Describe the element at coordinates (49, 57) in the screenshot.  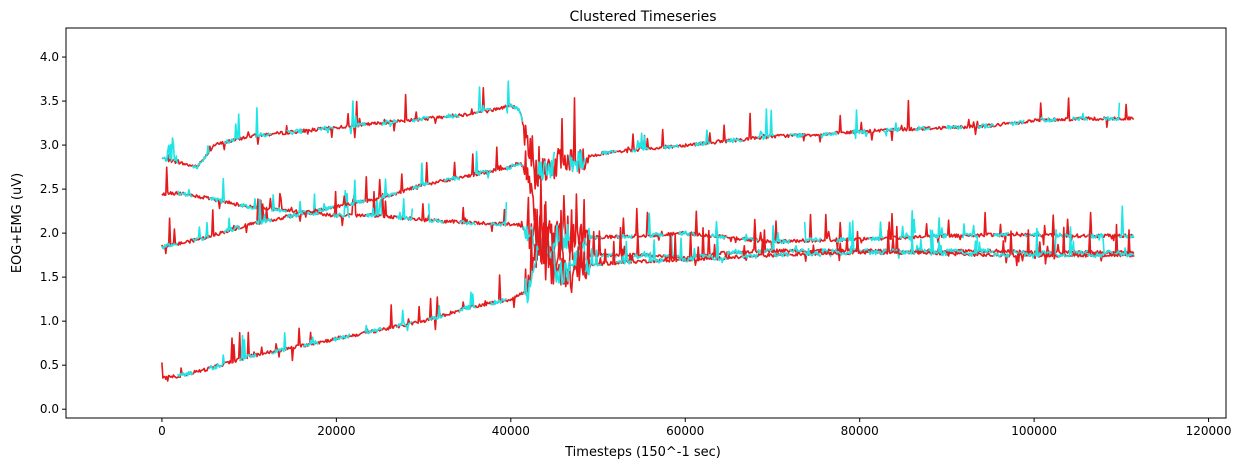
I see `y-tick-label: 4.0` at that location.